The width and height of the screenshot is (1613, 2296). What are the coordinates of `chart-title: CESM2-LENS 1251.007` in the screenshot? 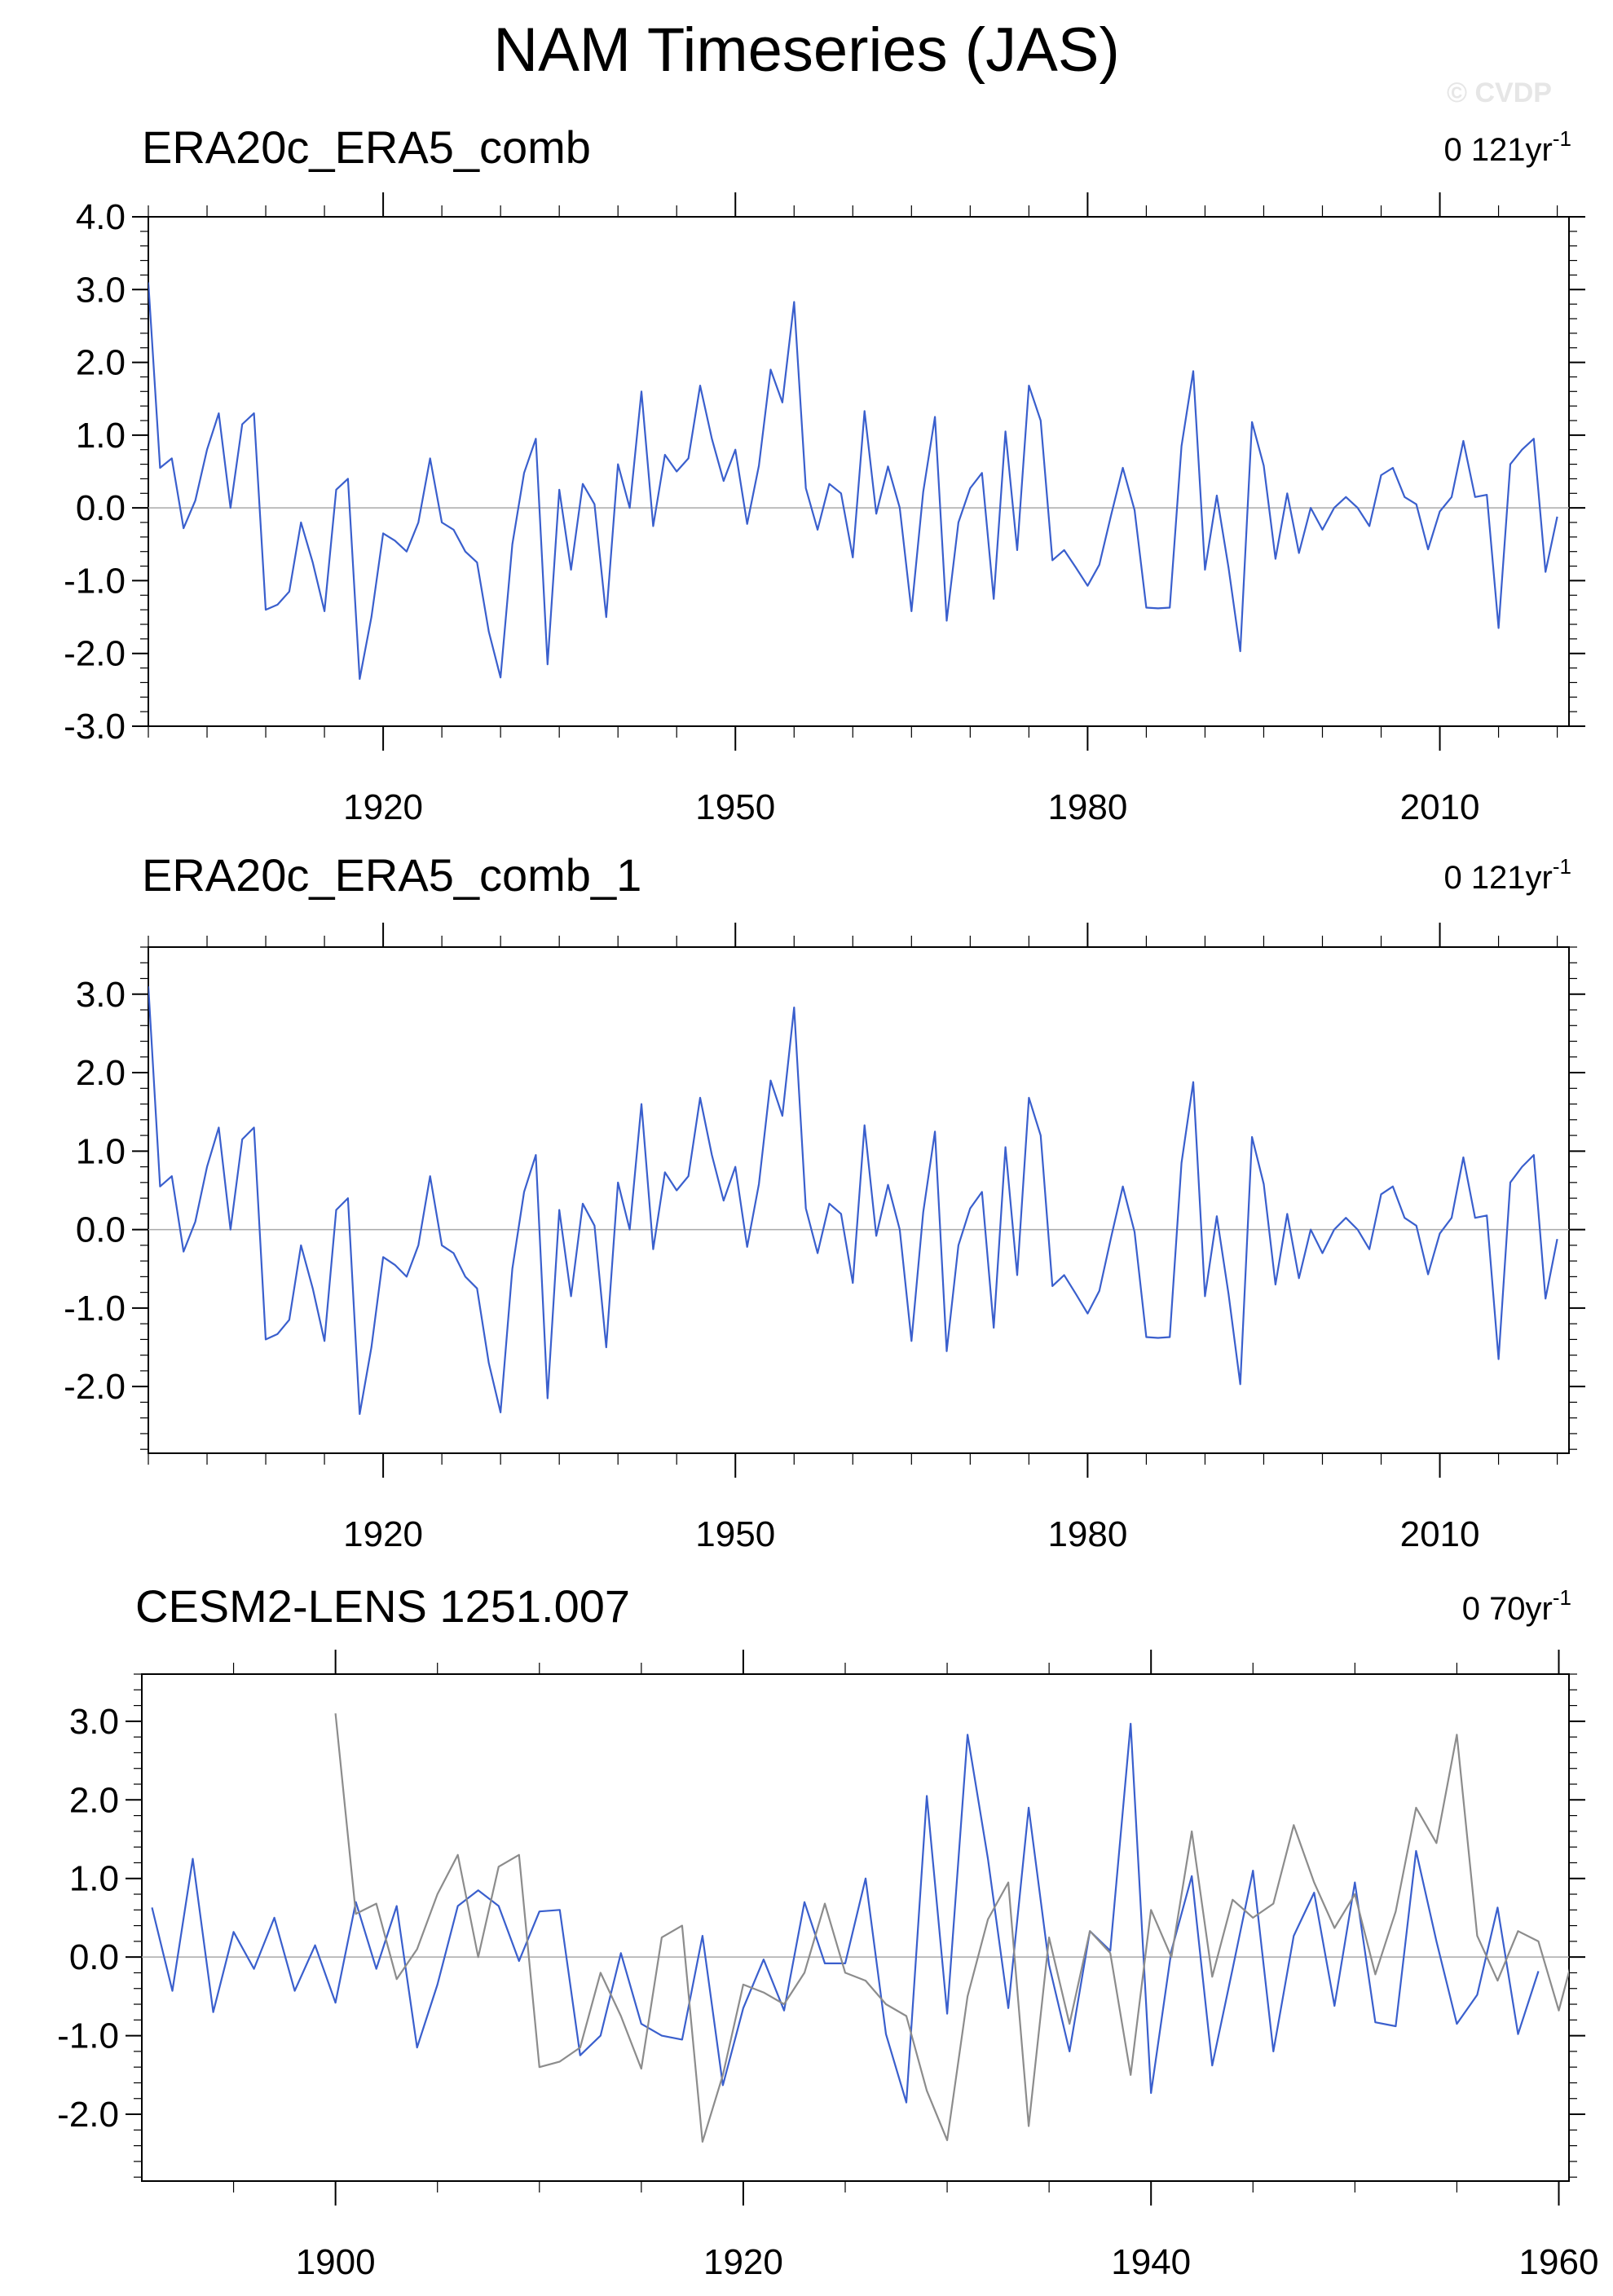 It's located at (382, 1606).